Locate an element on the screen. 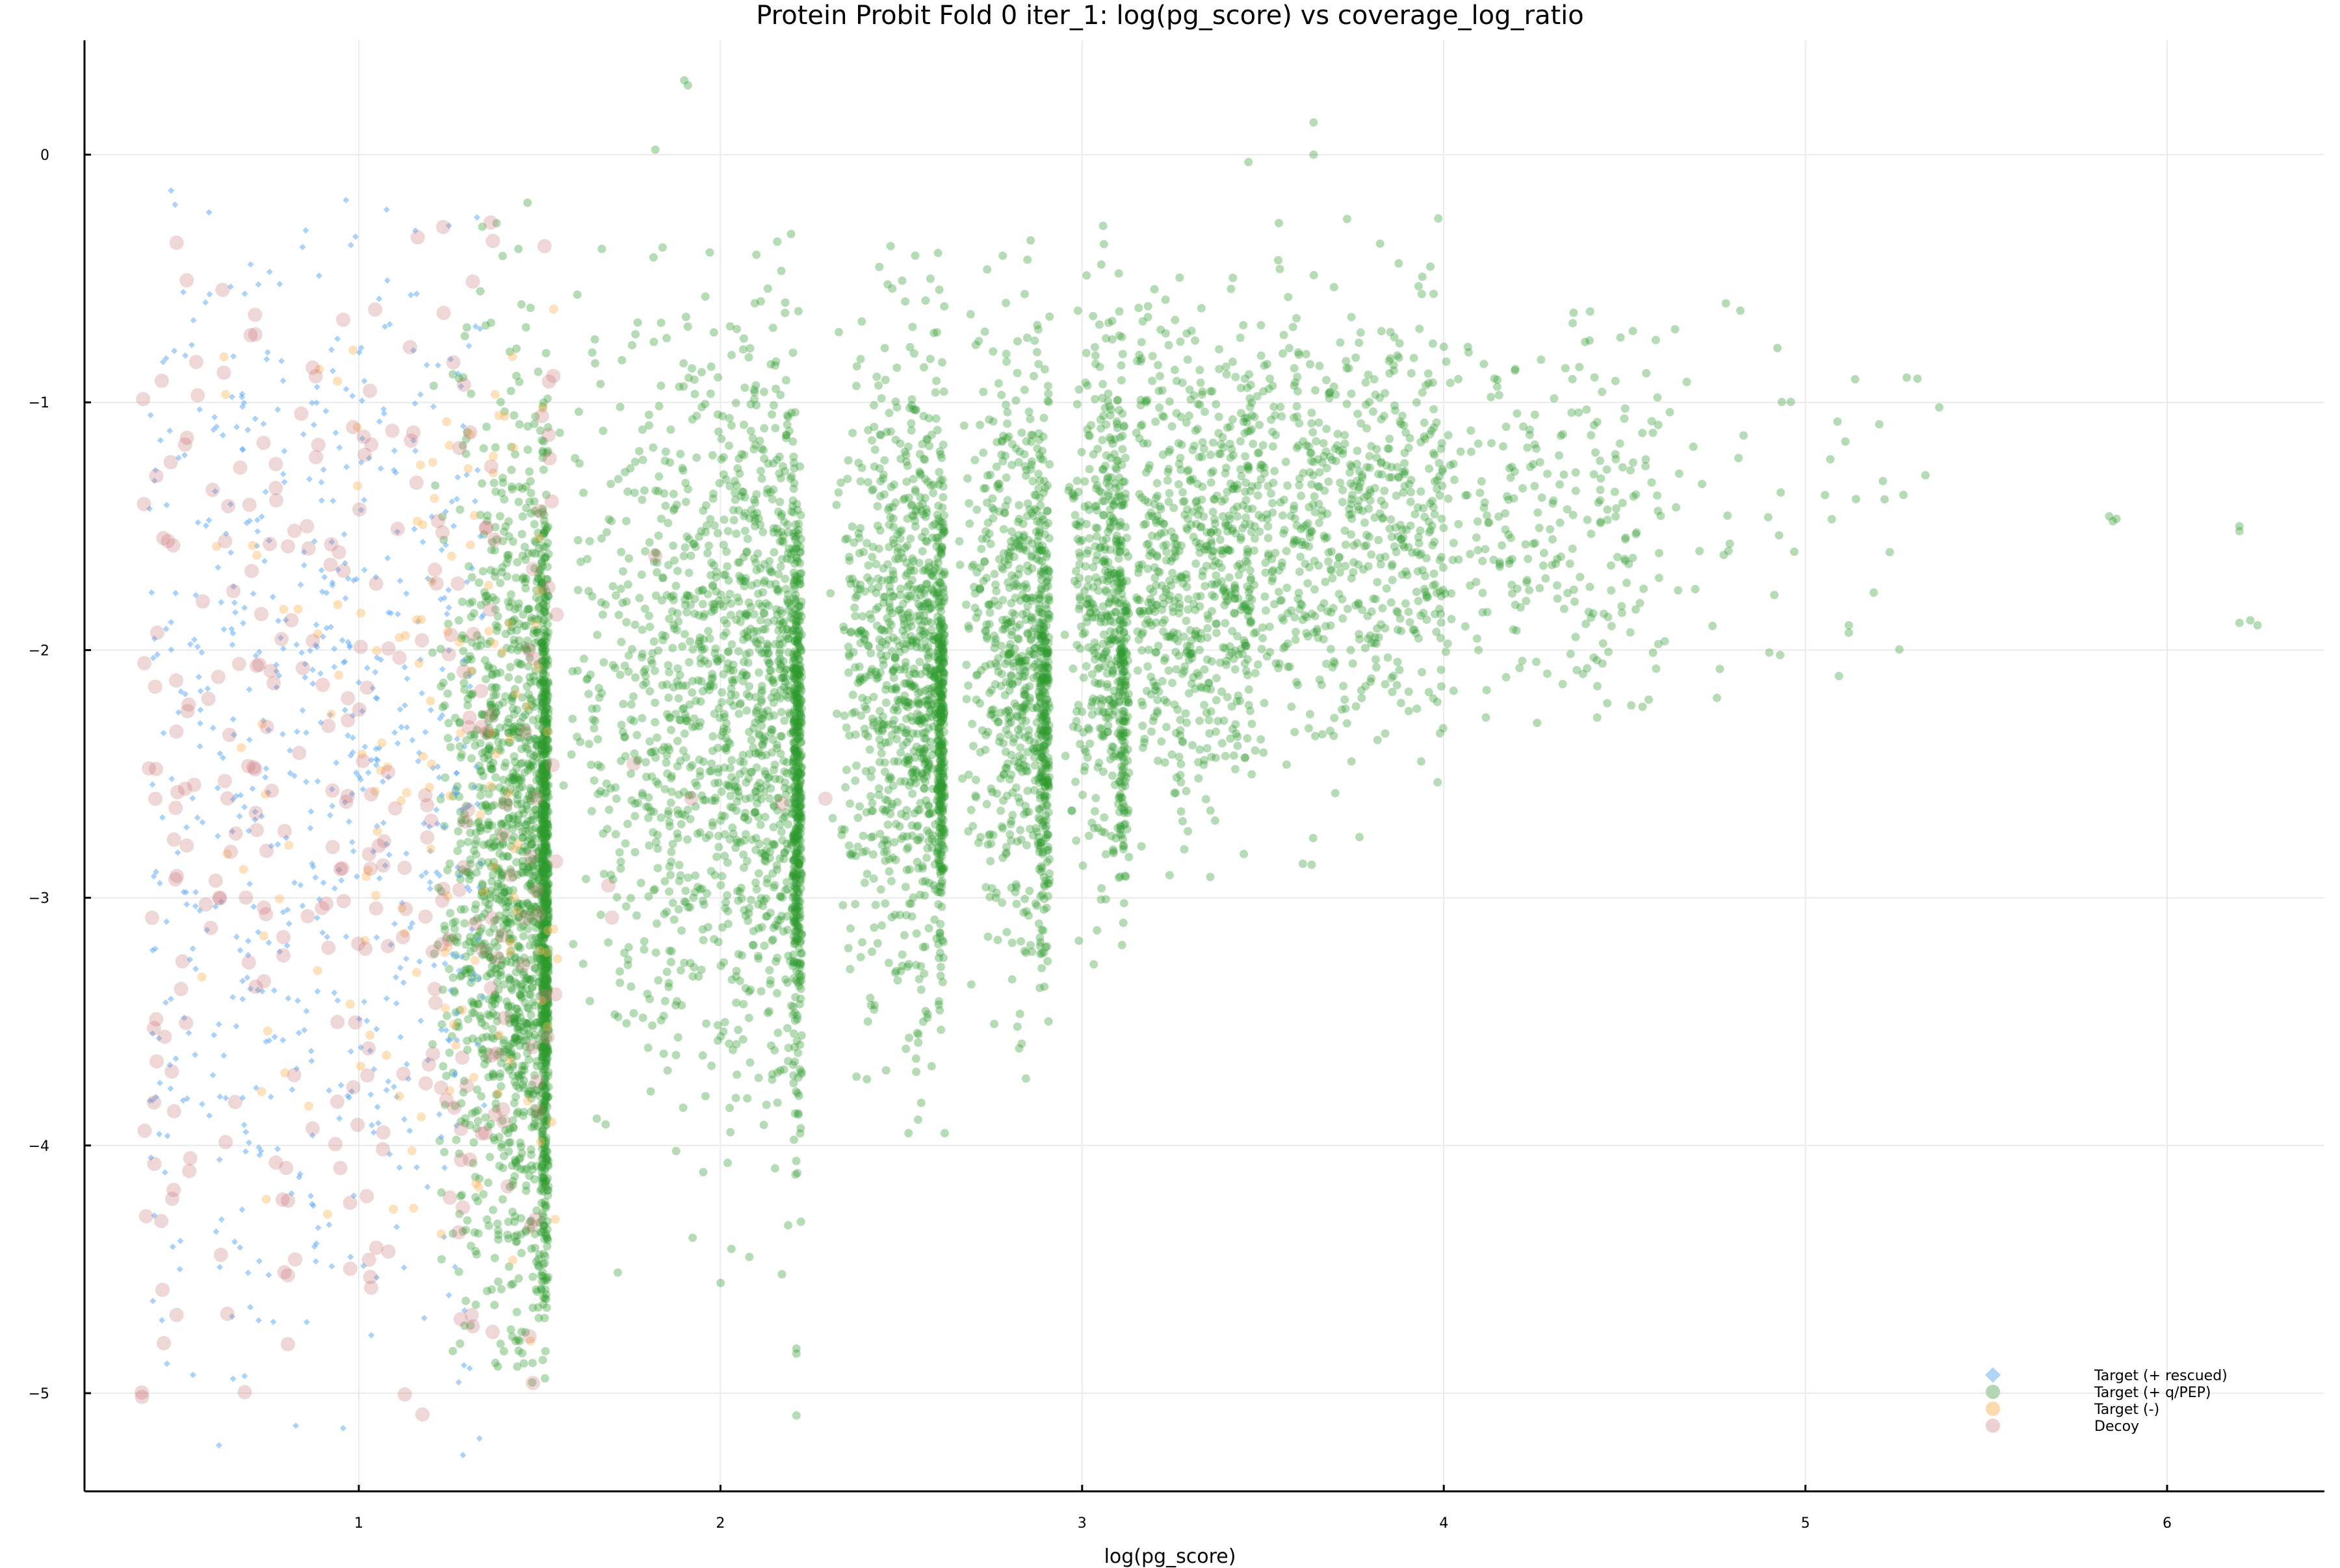  x-axis-label: log(pg_score) is located at coordinates (1170, 1557).